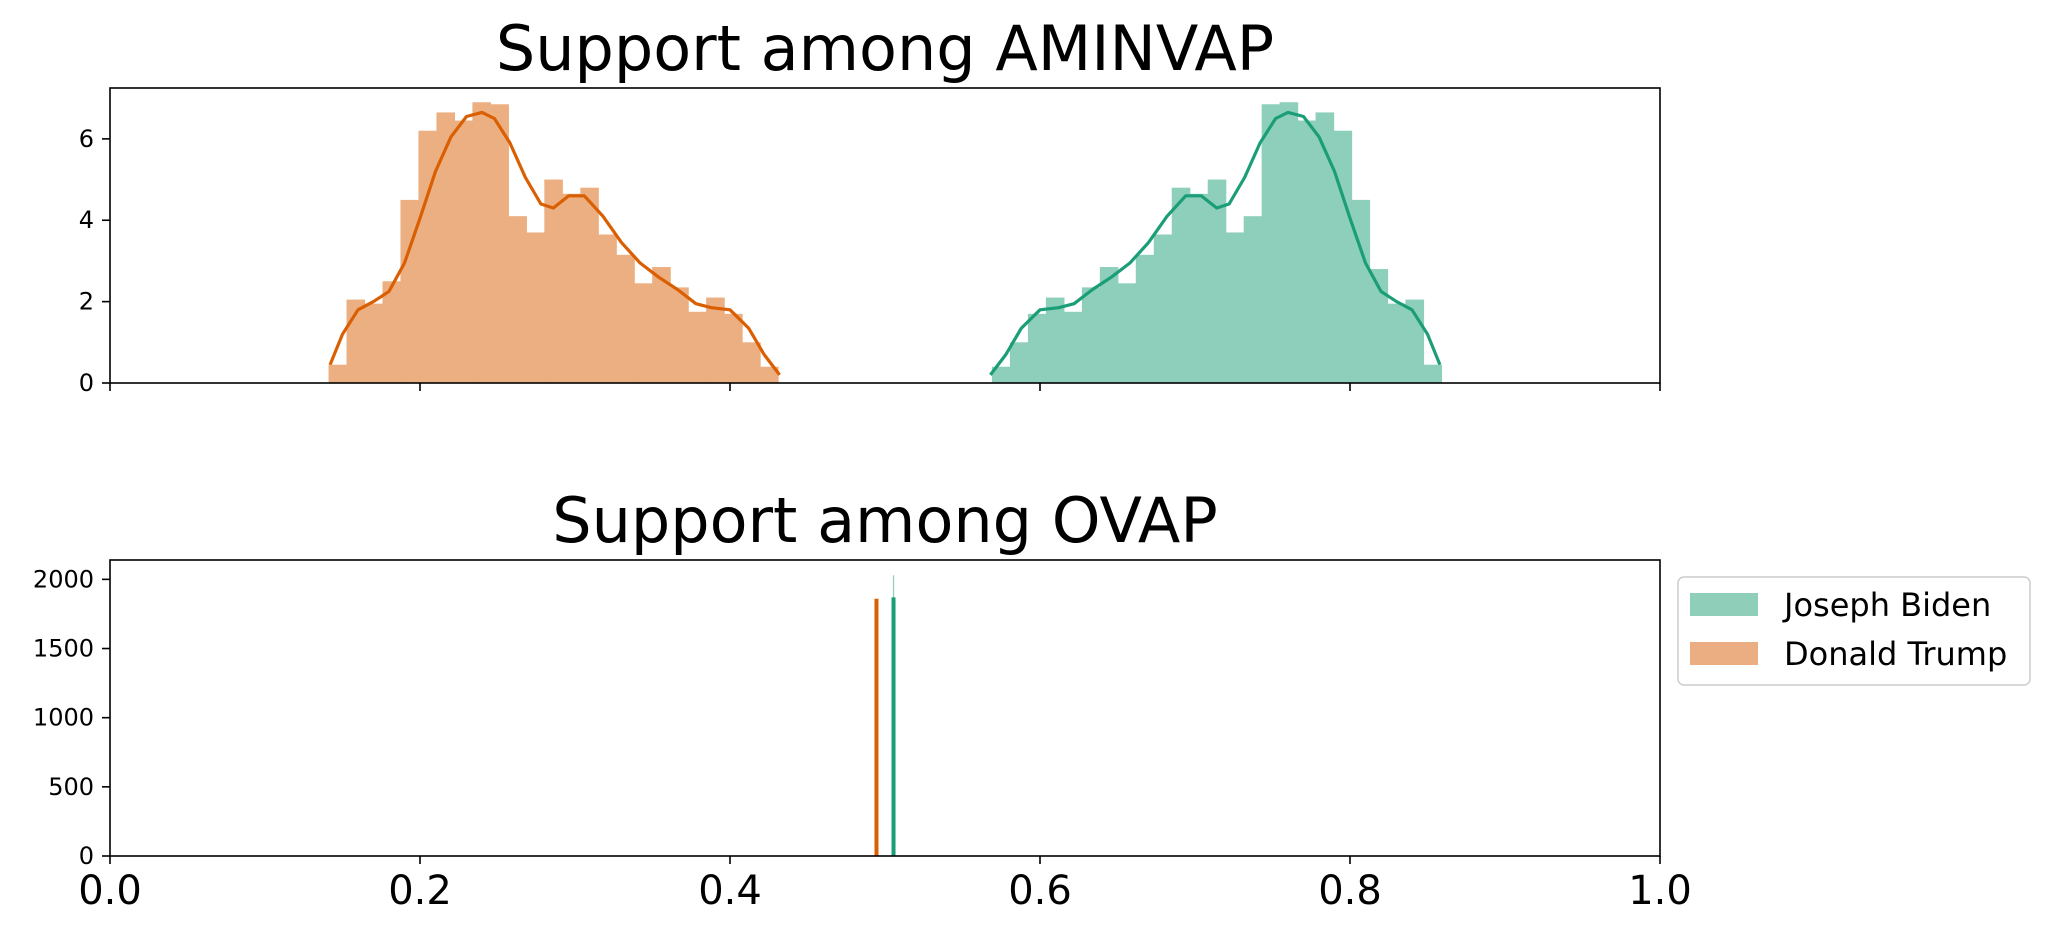  What do you see at coordinates (885, 48) in the screenshot?
I see `aminvap-title: Support among AMINVAP` at bounding box center [885, 48].